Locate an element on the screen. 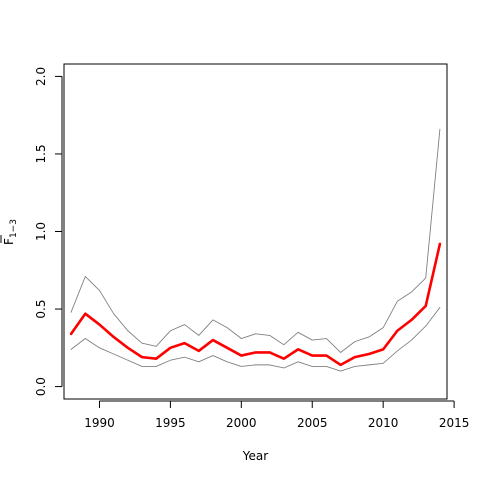 Image resolution: width=480 pixels, height=480 pixels. y-tick-label: 0.0 is located at coordinates (41, 386).